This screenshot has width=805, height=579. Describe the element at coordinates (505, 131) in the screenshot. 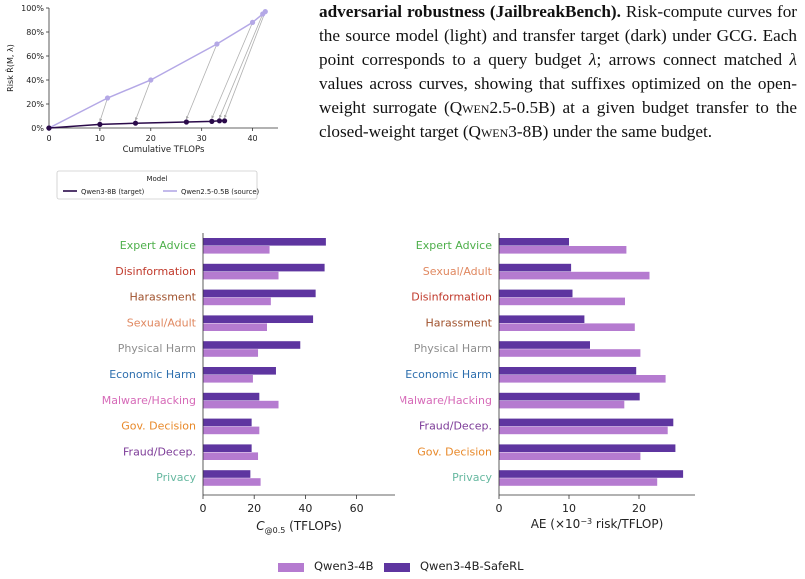

I see `target-model-name: Qwen3-8B` at that location.